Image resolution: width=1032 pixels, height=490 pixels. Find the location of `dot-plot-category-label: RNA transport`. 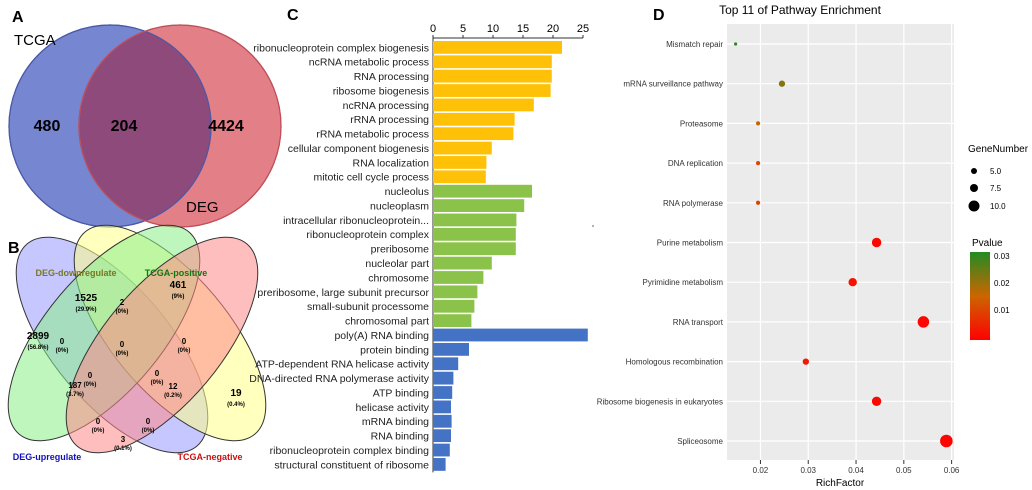

dot-plot-category-label: RNA transport is located at coordinates (698, 322).